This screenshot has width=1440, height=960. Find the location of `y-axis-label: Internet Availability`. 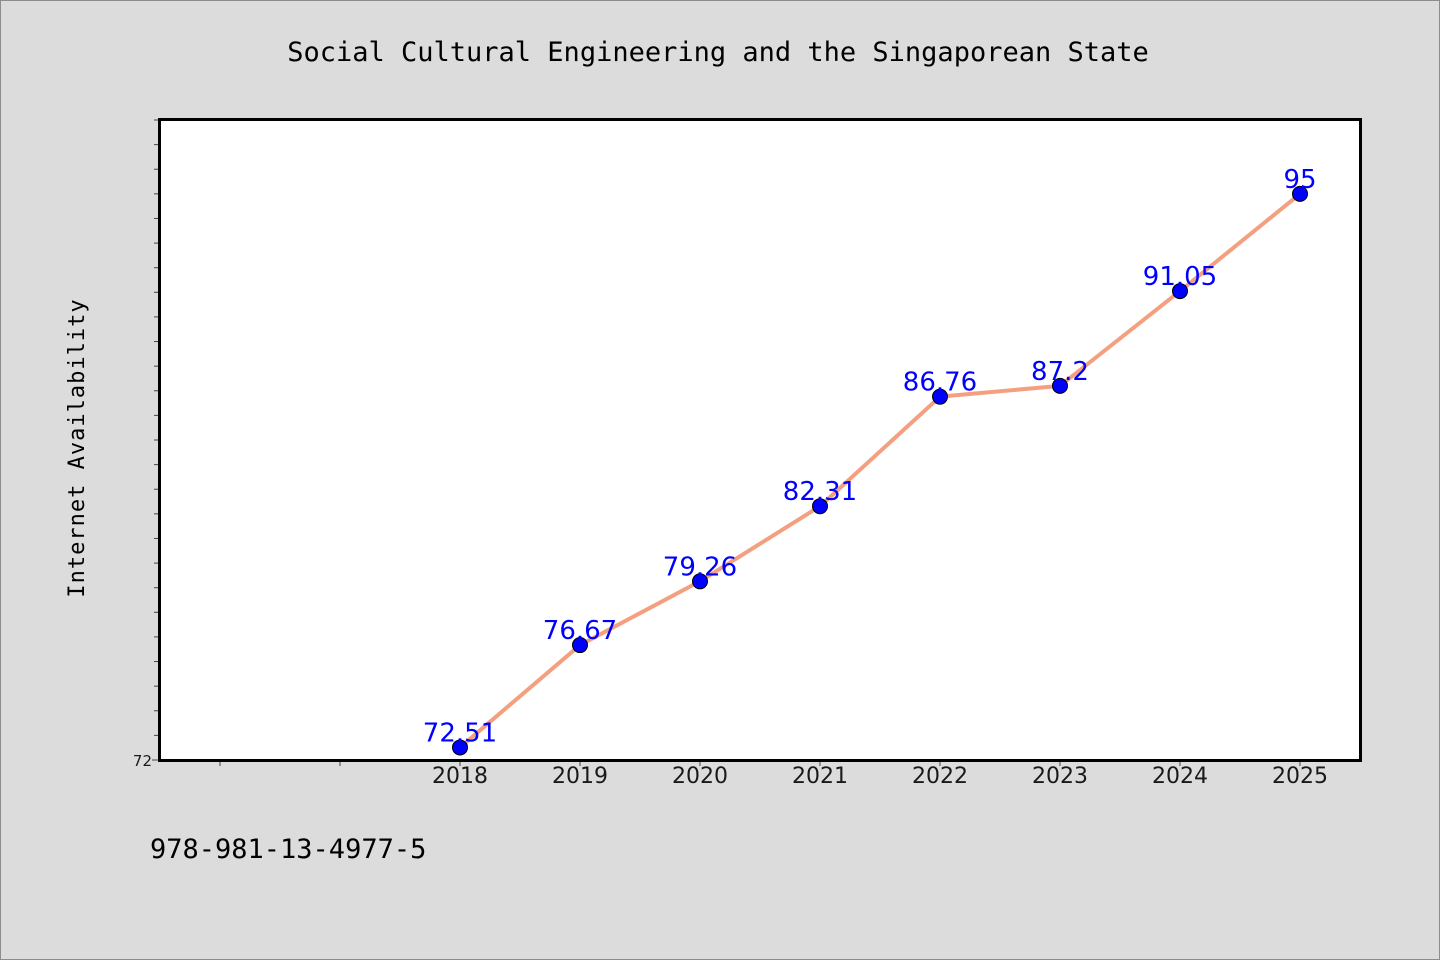

y-axis-label: Internet Availability is located at coordinates (77, 447).